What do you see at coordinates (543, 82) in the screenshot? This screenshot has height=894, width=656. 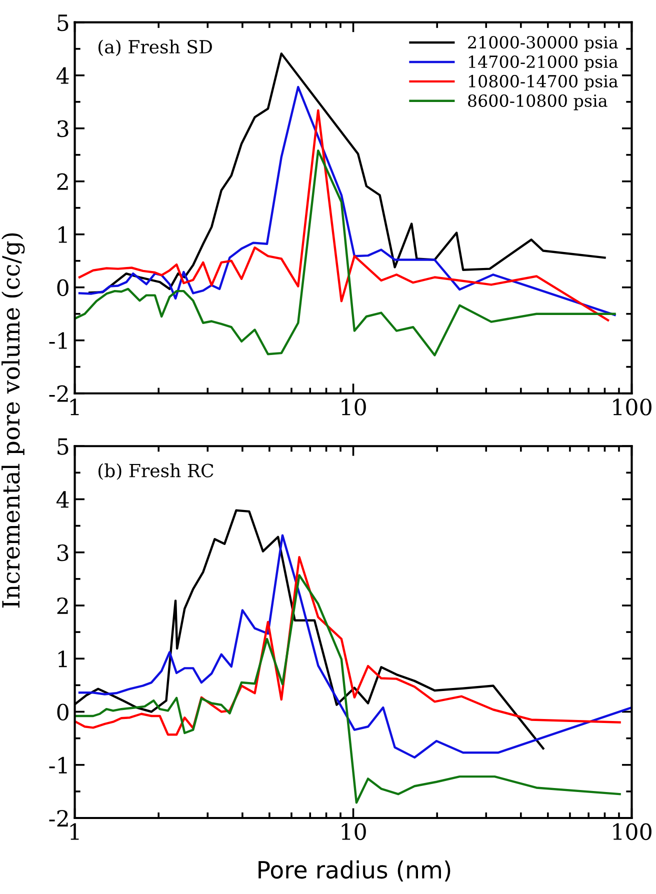 I see `legend-label: 10800-14700 psia` at bounding box center [543, 82].